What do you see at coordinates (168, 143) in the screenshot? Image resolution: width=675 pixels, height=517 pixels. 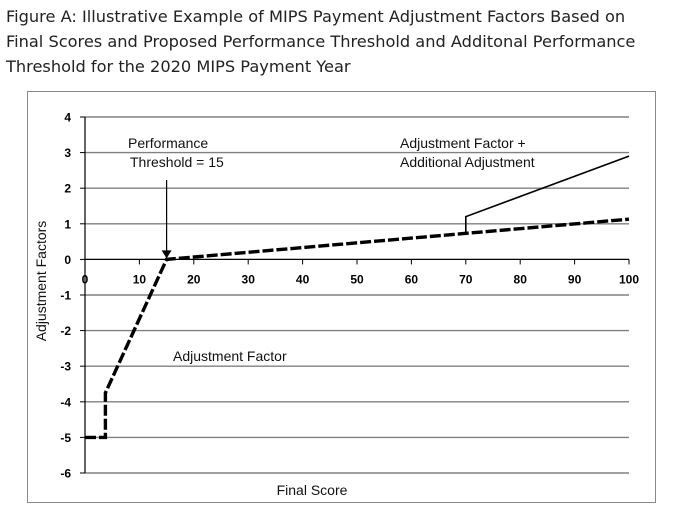 I see `threshold-annotation-line-1: Performance` at bounding box center [168, 143].